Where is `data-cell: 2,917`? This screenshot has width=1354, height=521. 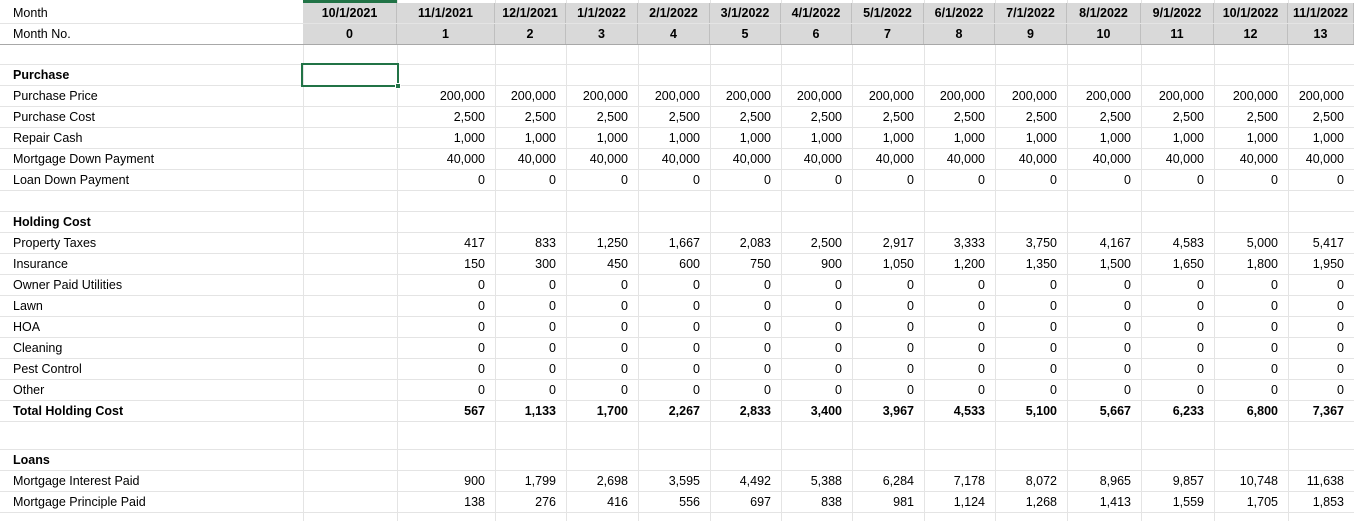 data-cell: 2,917 is located at coordinates (898, 243).